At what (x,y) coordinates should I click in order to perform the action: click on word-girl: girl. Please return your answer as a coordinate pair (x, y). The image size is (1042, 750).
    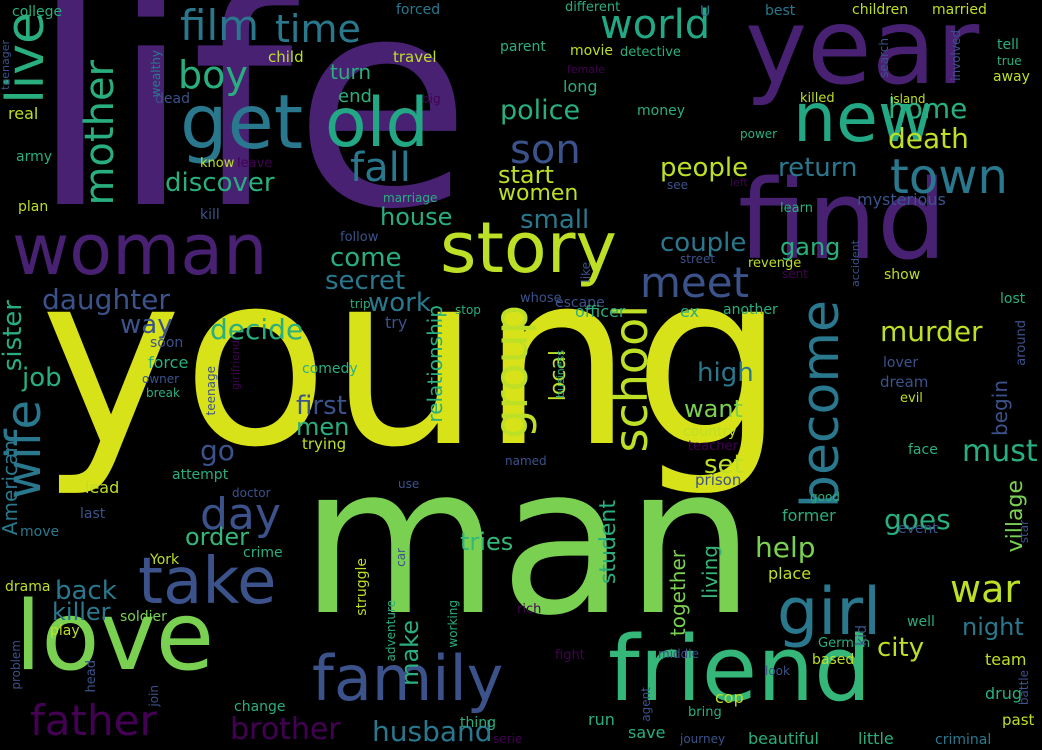
    Looking at the image, I should click on (829, 612).